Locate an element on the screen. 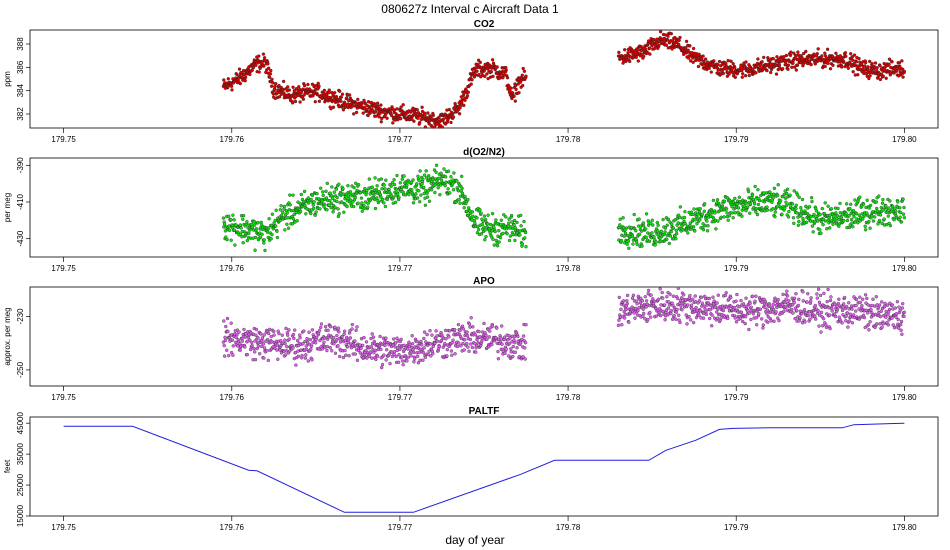 This screenshot has width=950, height=550. x-axis-label: day of year is located at coordinates (474, 540).